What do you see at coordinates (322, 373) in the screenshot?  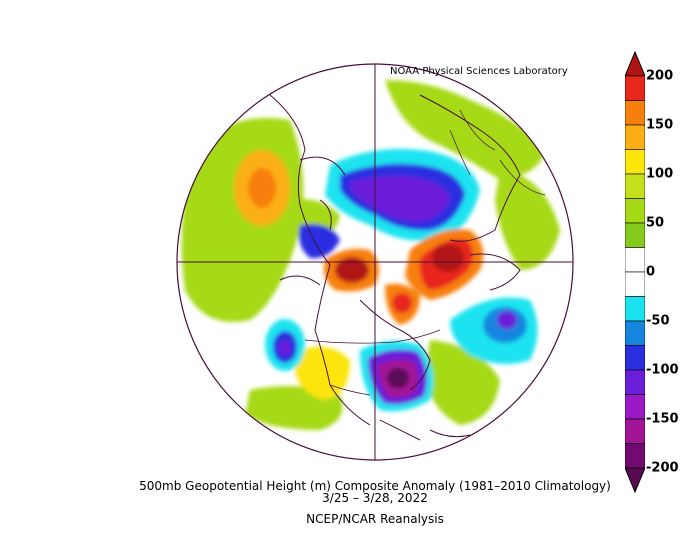 I see `positive-anomaly-mexico` at bounding box center [322, 373].